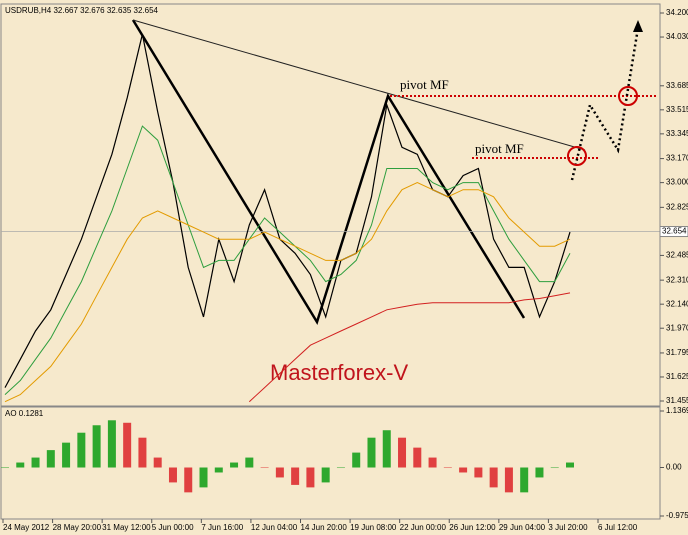 This screenshot has width=688, height=535. I want to click on y-tick-label: 32.140, so click(677, 303).